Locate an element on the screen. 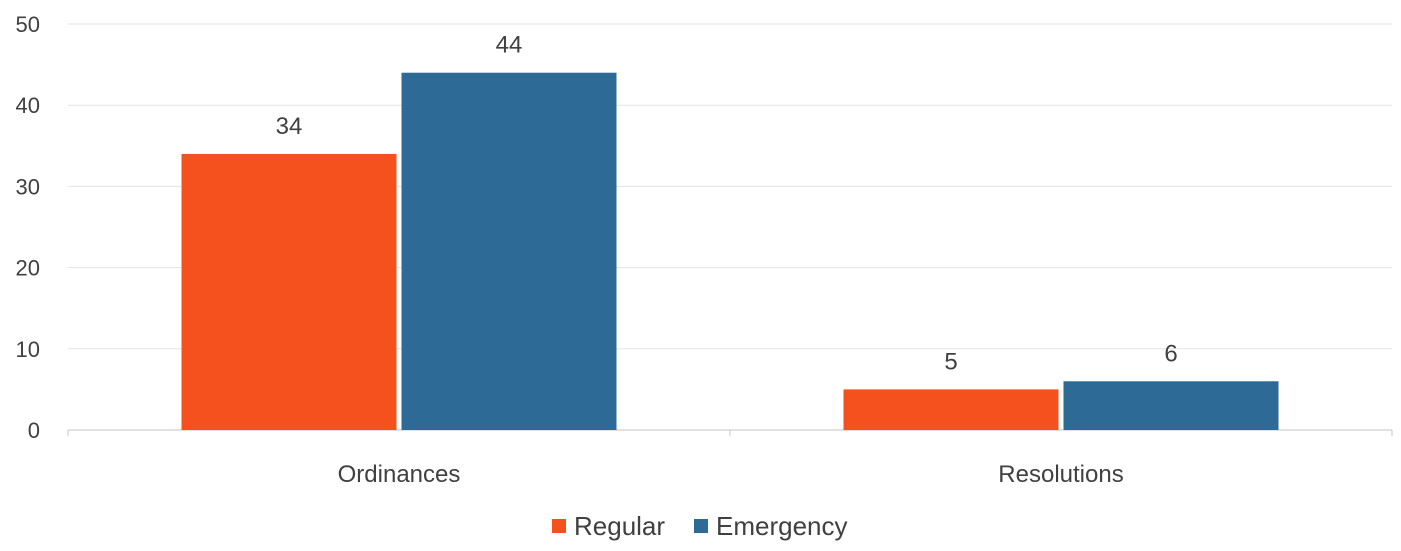 The height and width of the screenshot is (551, 1401). y-tick-label: 30 is located at coordinates (28, 186).